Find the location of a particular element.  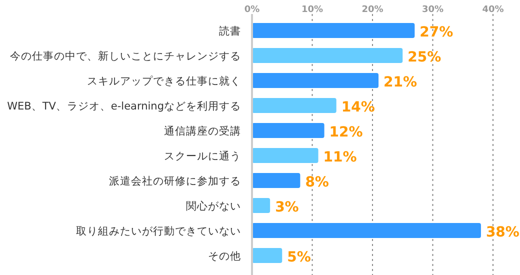

x-tick-label: 0% is located at coordinates (252, 10).